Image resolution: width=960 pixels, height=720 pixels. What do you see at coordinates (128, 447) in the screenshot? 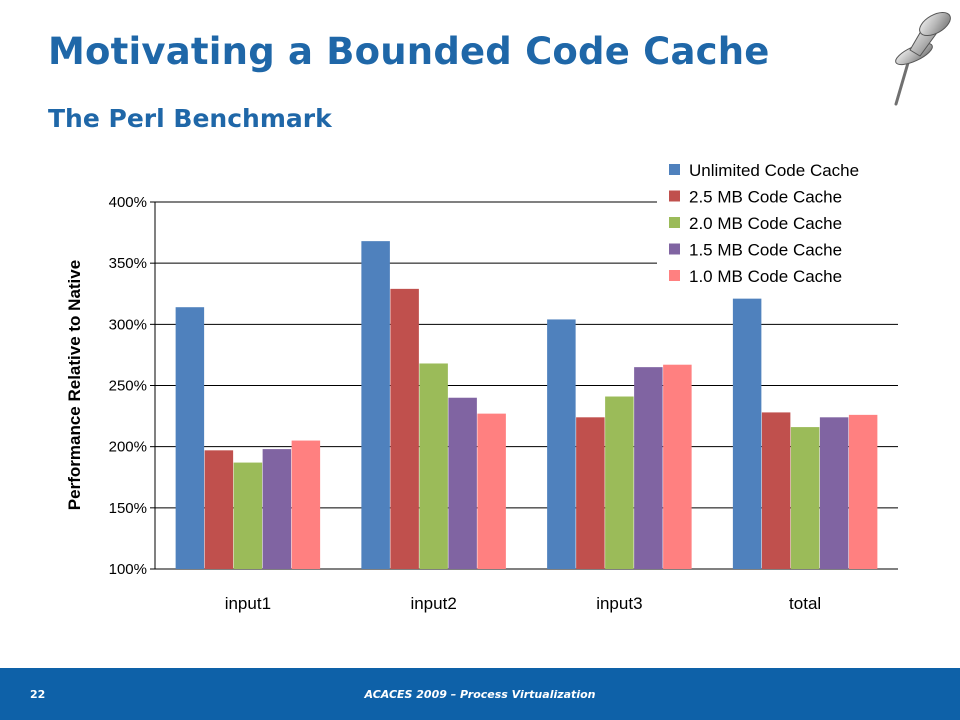
I see `y-tick-label: 200%` at bounding box center [128, 447].